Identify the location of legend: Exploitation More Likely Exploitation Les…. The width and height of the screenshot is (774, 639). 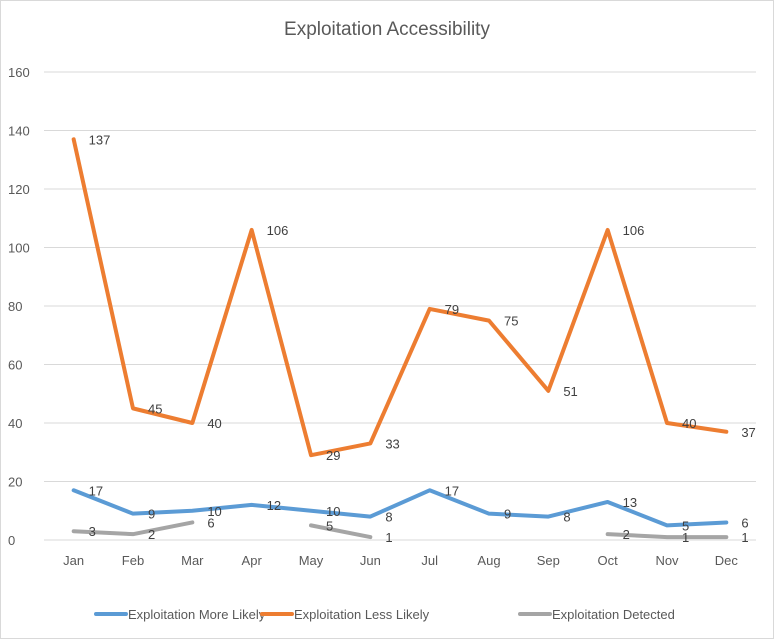
(384, 614).